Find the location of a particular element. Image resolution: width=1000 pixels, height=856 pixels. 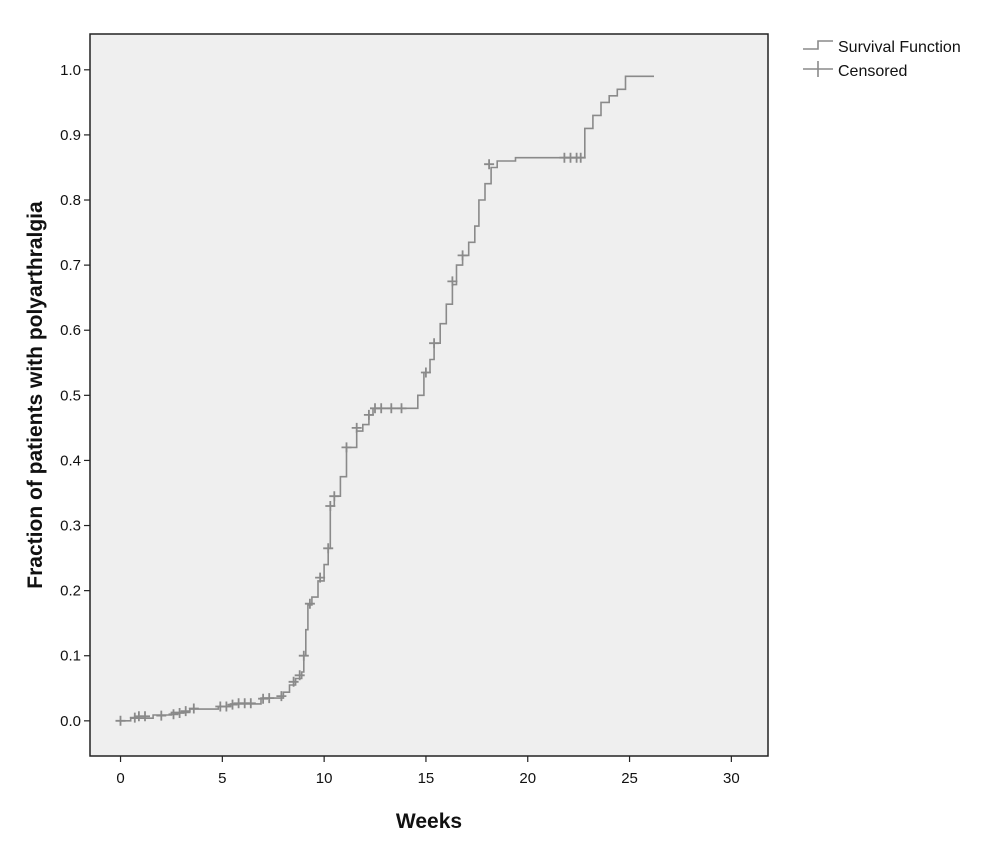

y-tick-label: 0.6 is located at coordinates (70, 330).